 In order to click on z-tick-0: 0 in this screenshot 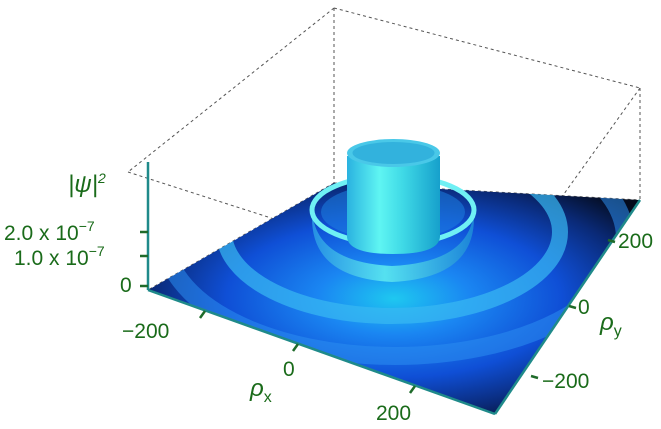, I will do `click(126, 285)`.